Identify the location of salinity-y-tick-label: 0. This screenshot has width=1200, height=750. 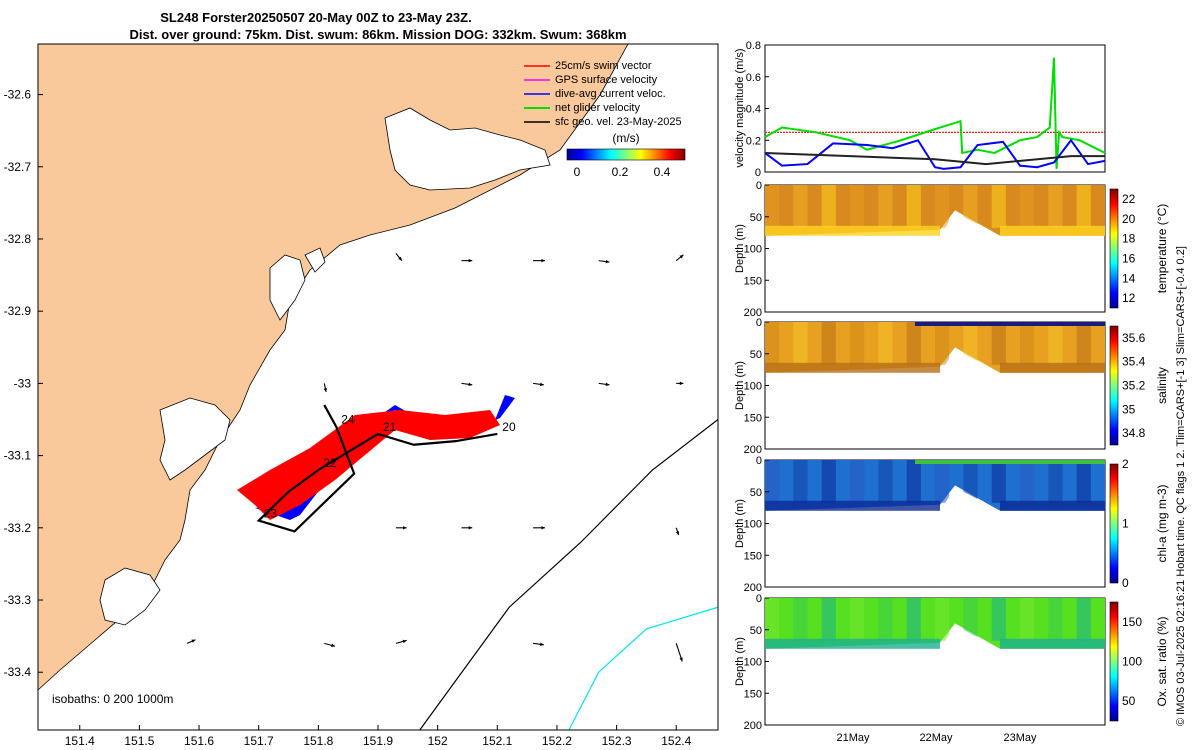
(759, 323).